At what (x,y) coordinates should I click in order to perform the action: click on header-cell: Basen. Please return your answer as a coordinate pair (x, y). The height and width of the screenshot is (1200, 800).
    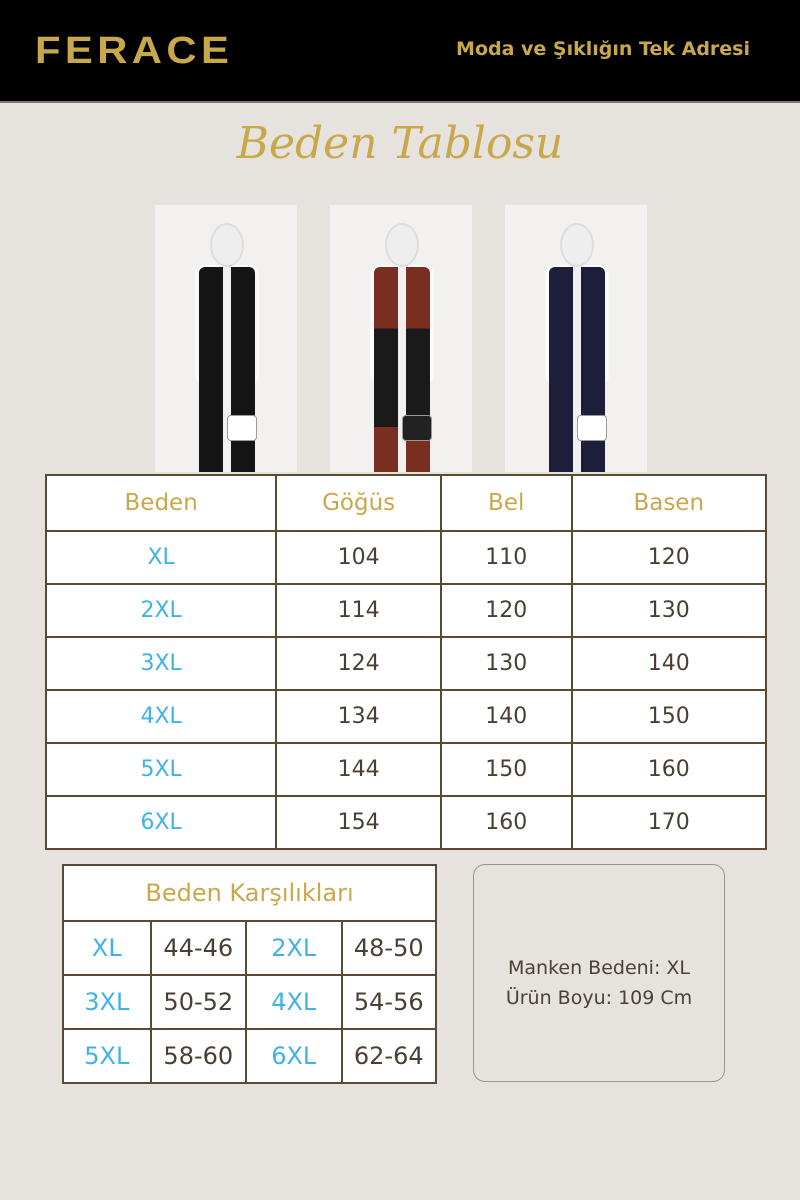
    Looking at the image, I should click on (669, 503).